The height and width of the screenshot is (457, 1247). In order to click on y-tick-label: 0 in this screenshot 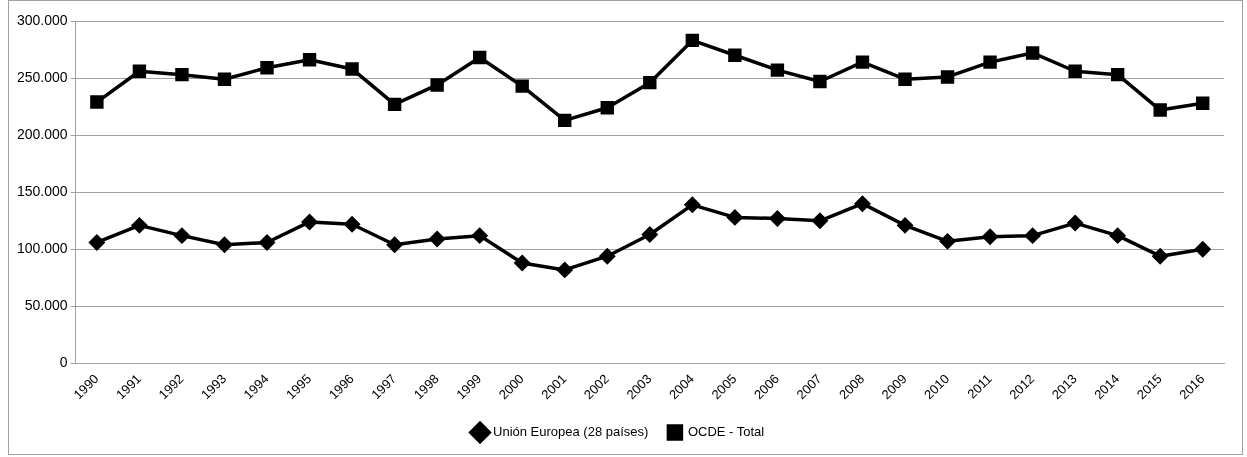, I will do `click(63, 362)`.